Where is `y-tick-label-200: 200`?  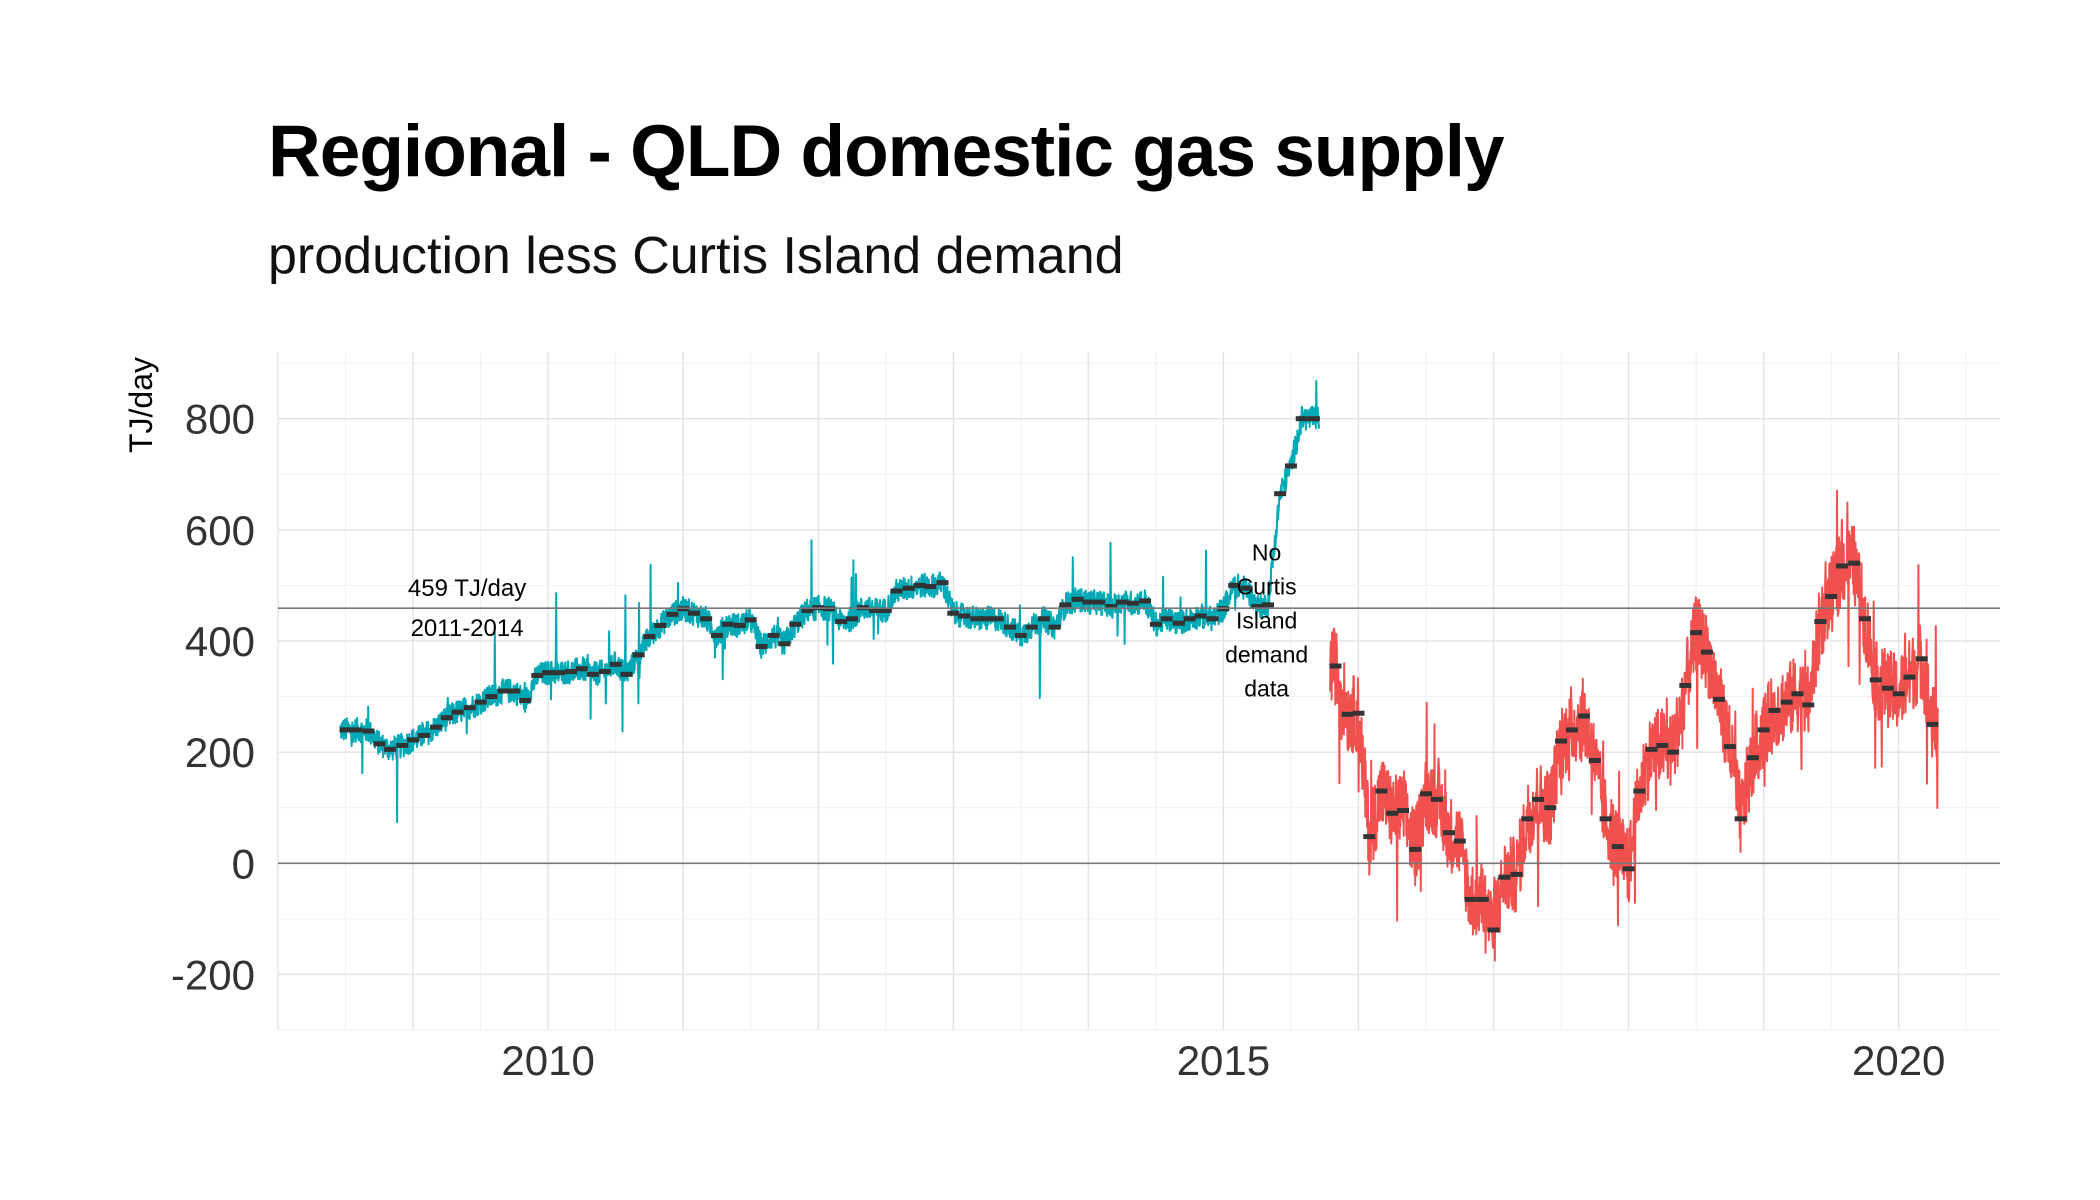
y-tick-label-200: 200 is located at coordinates (220, 752).